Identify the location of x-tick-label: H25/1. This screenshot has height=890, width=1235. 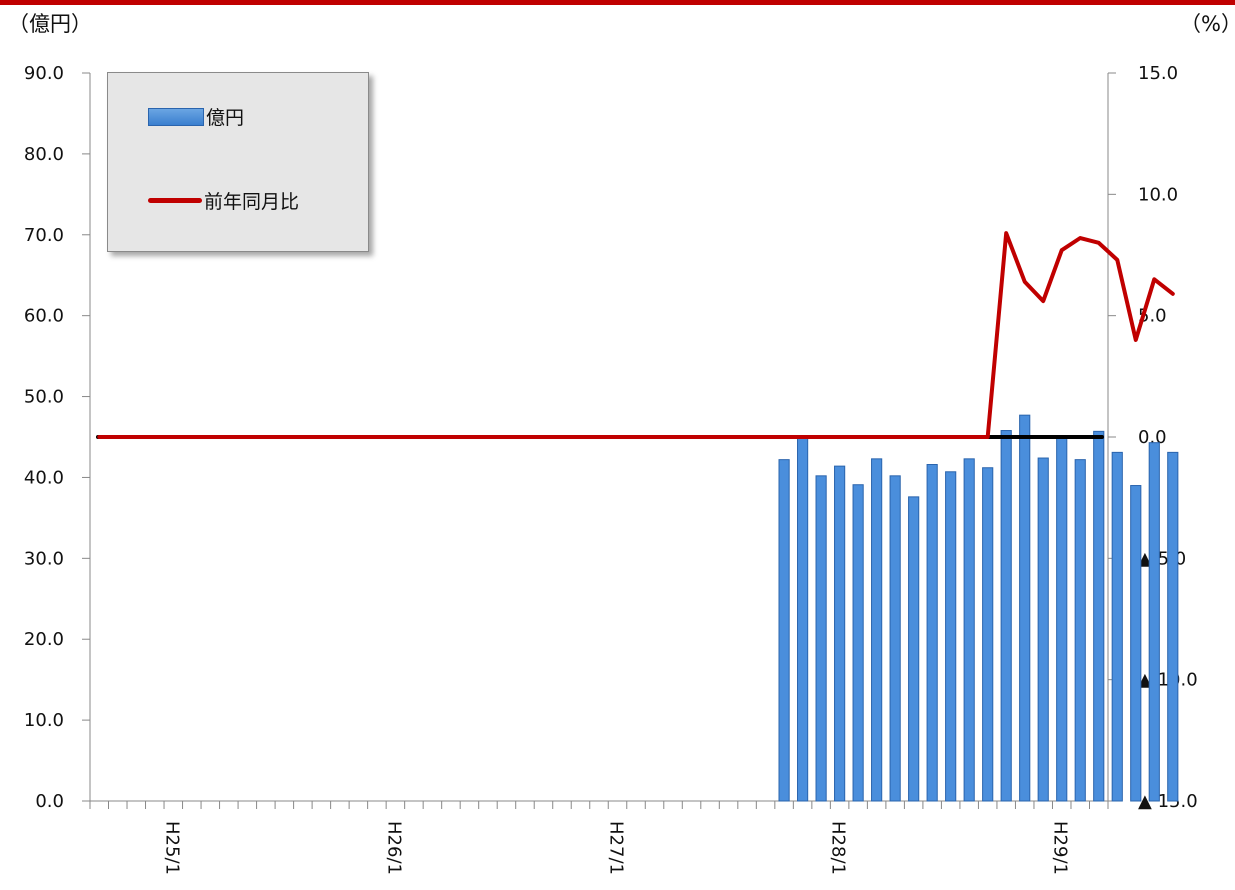
(171, 848).